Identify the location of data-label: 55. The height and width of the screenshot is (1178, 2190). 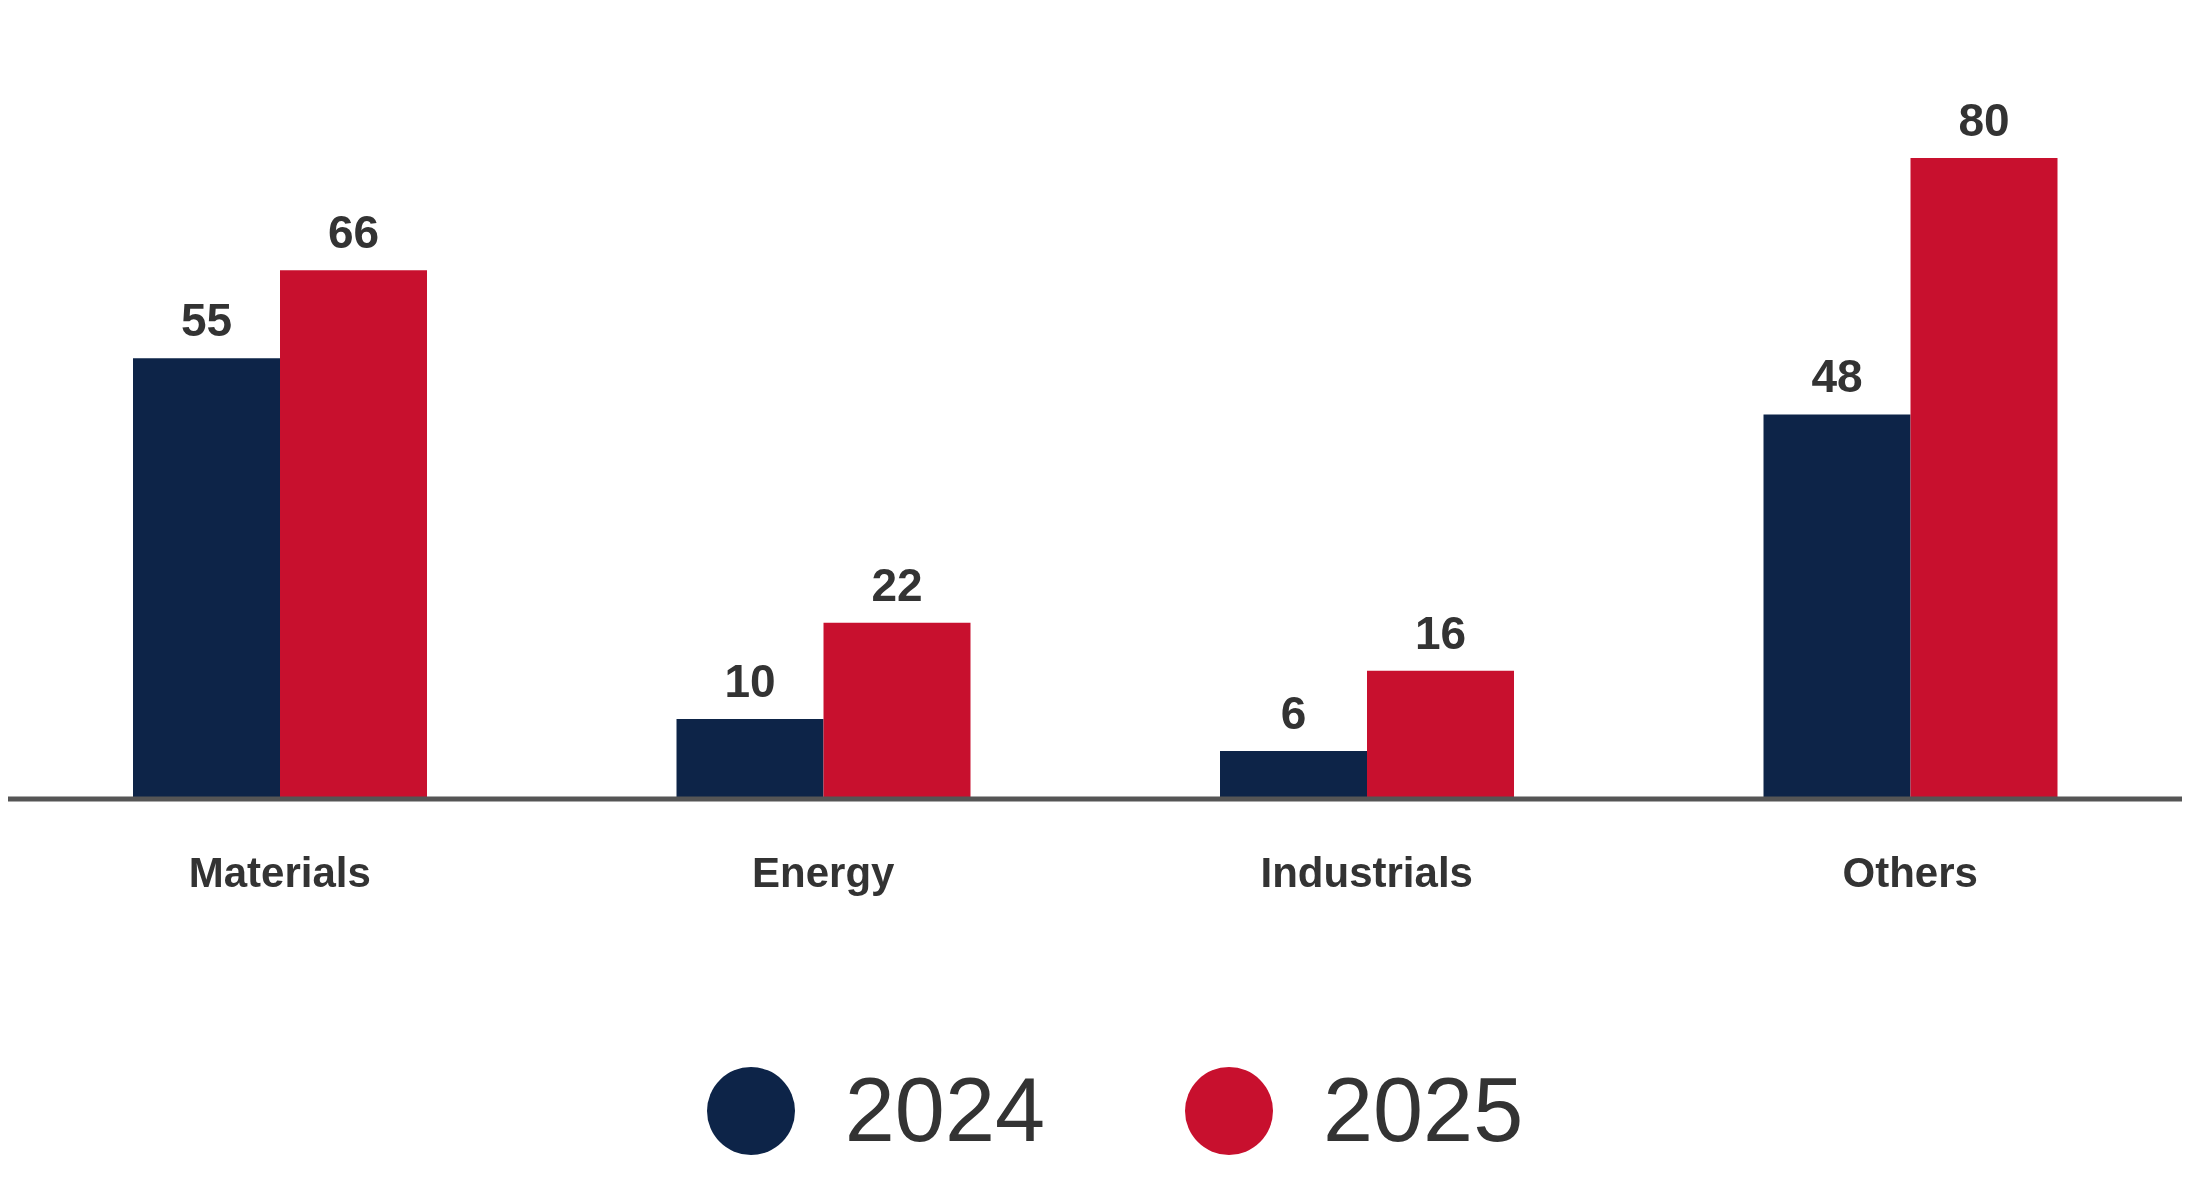
(206, 320).